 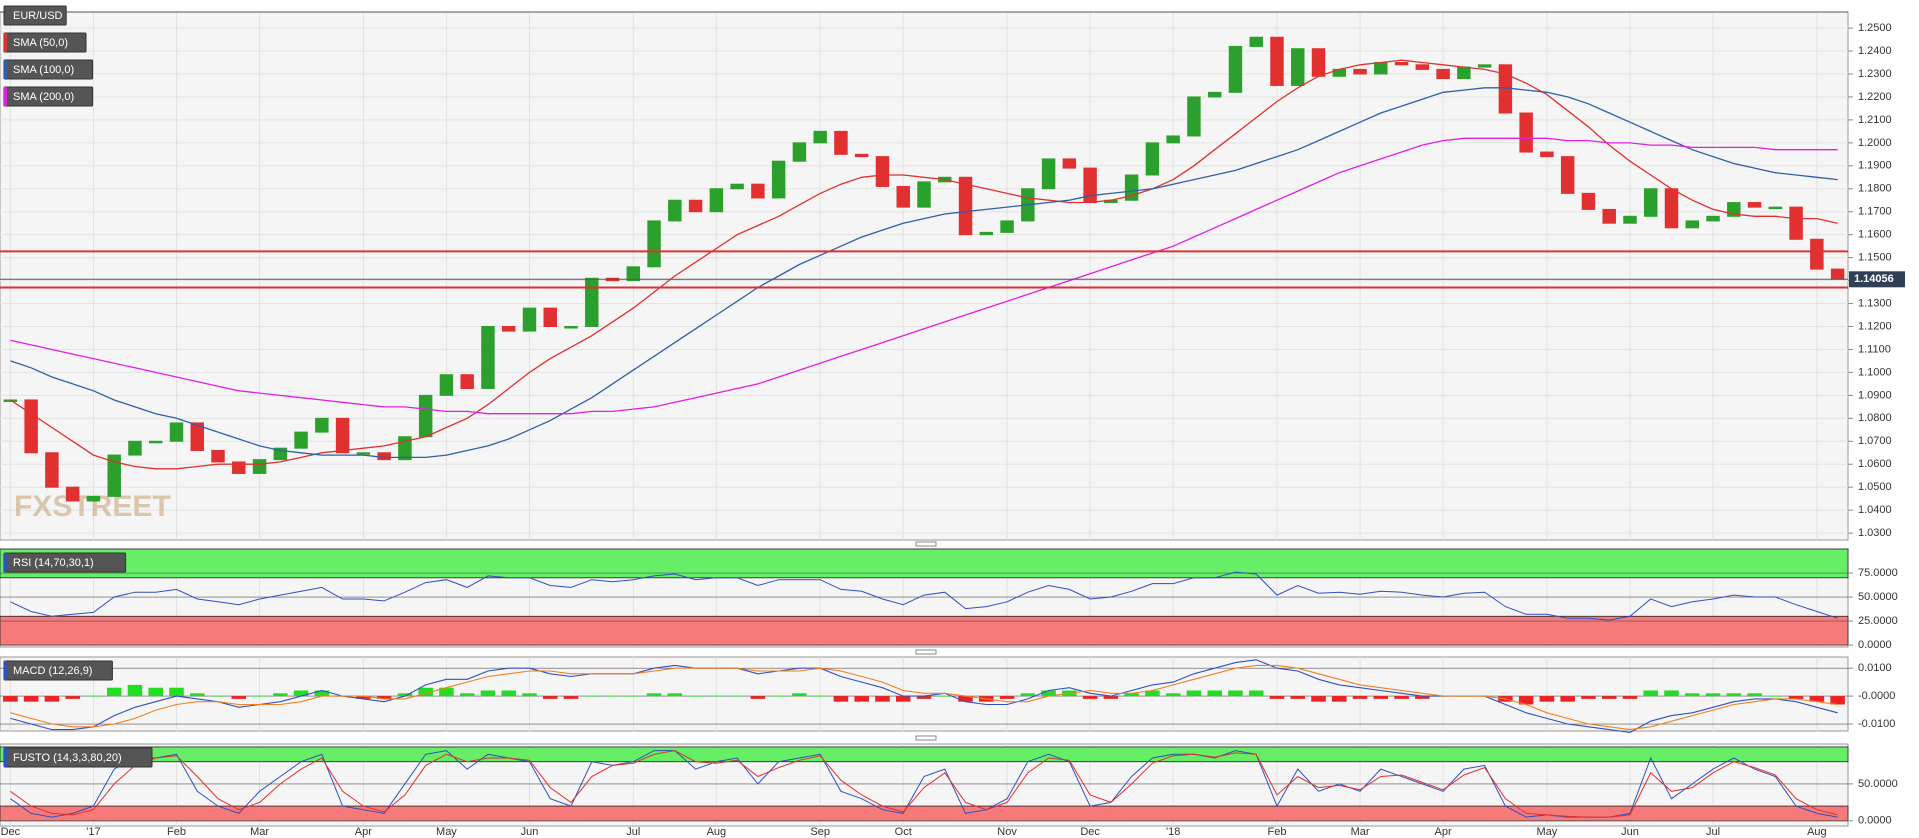 I want to click on y-tick-label: 25.0000, so click(x=1878, y=621).